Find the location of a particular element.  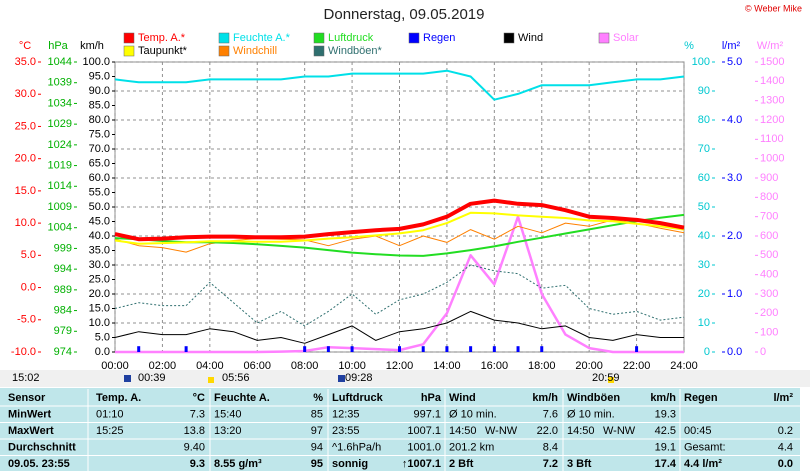

table-cell: Durchschnitt is located at coordinates (42, 447).